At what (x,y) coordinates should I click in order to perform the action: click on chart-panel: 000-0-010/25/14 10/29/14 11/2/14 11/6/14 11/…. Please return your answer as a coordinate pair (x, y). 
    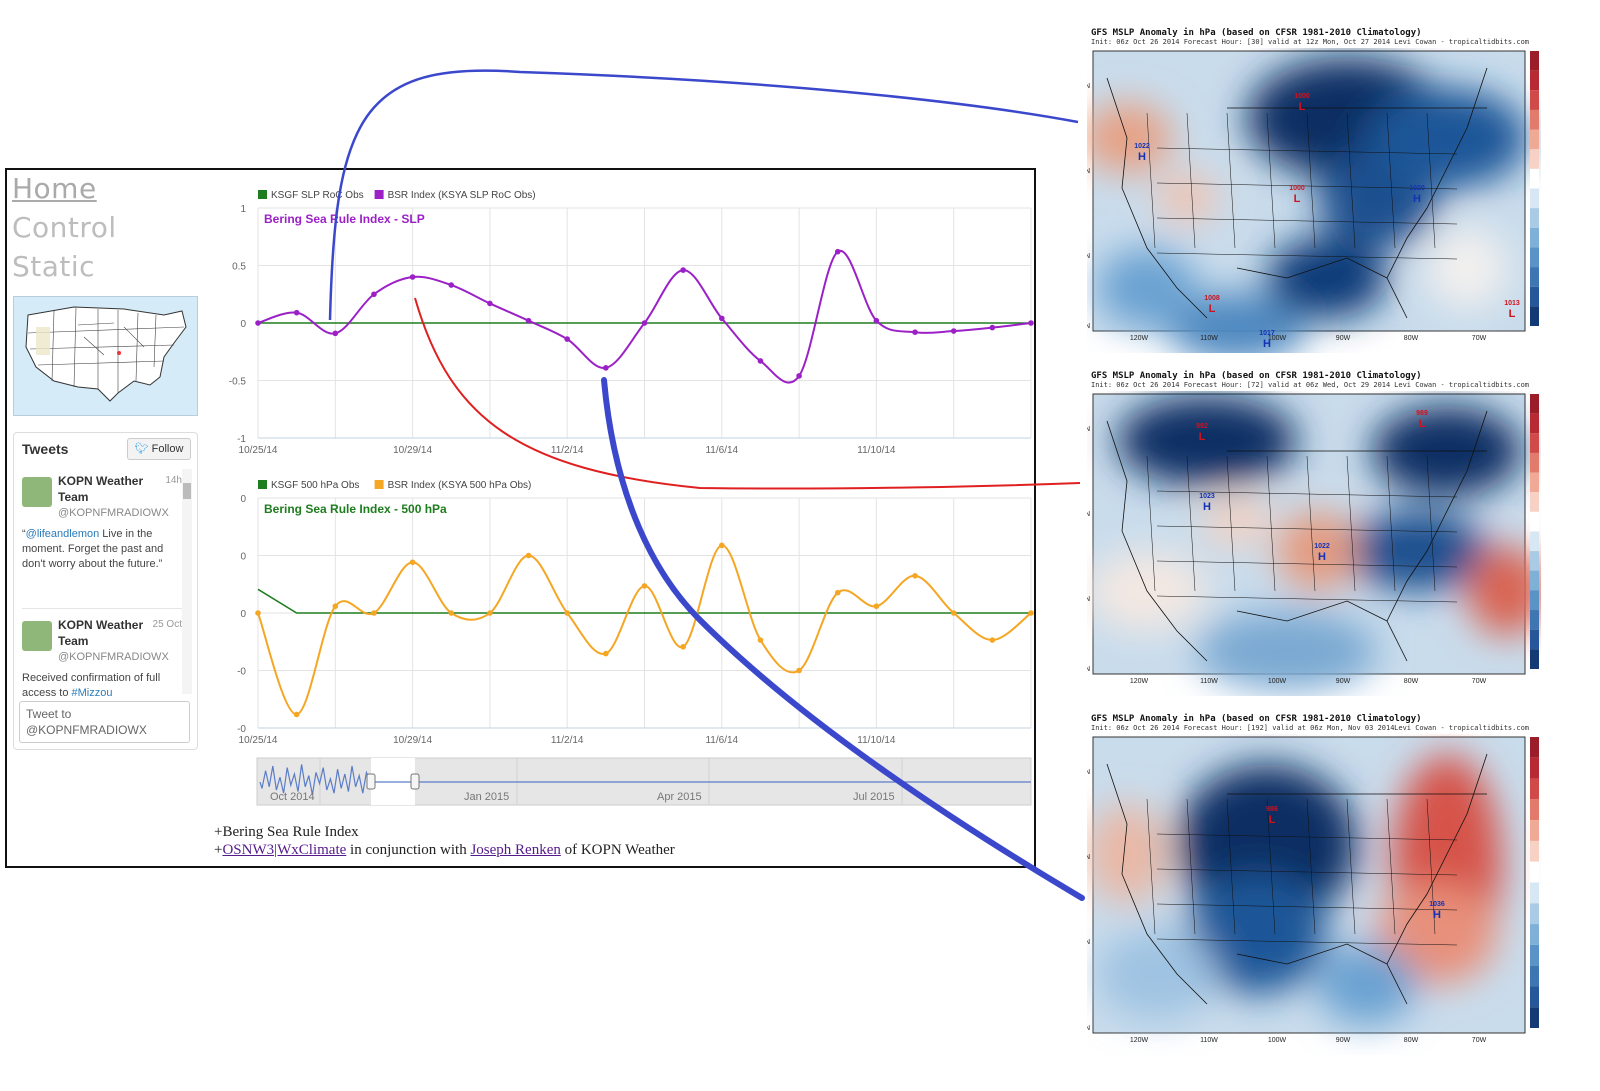
    Looking at the image, I should click on (635, 613).